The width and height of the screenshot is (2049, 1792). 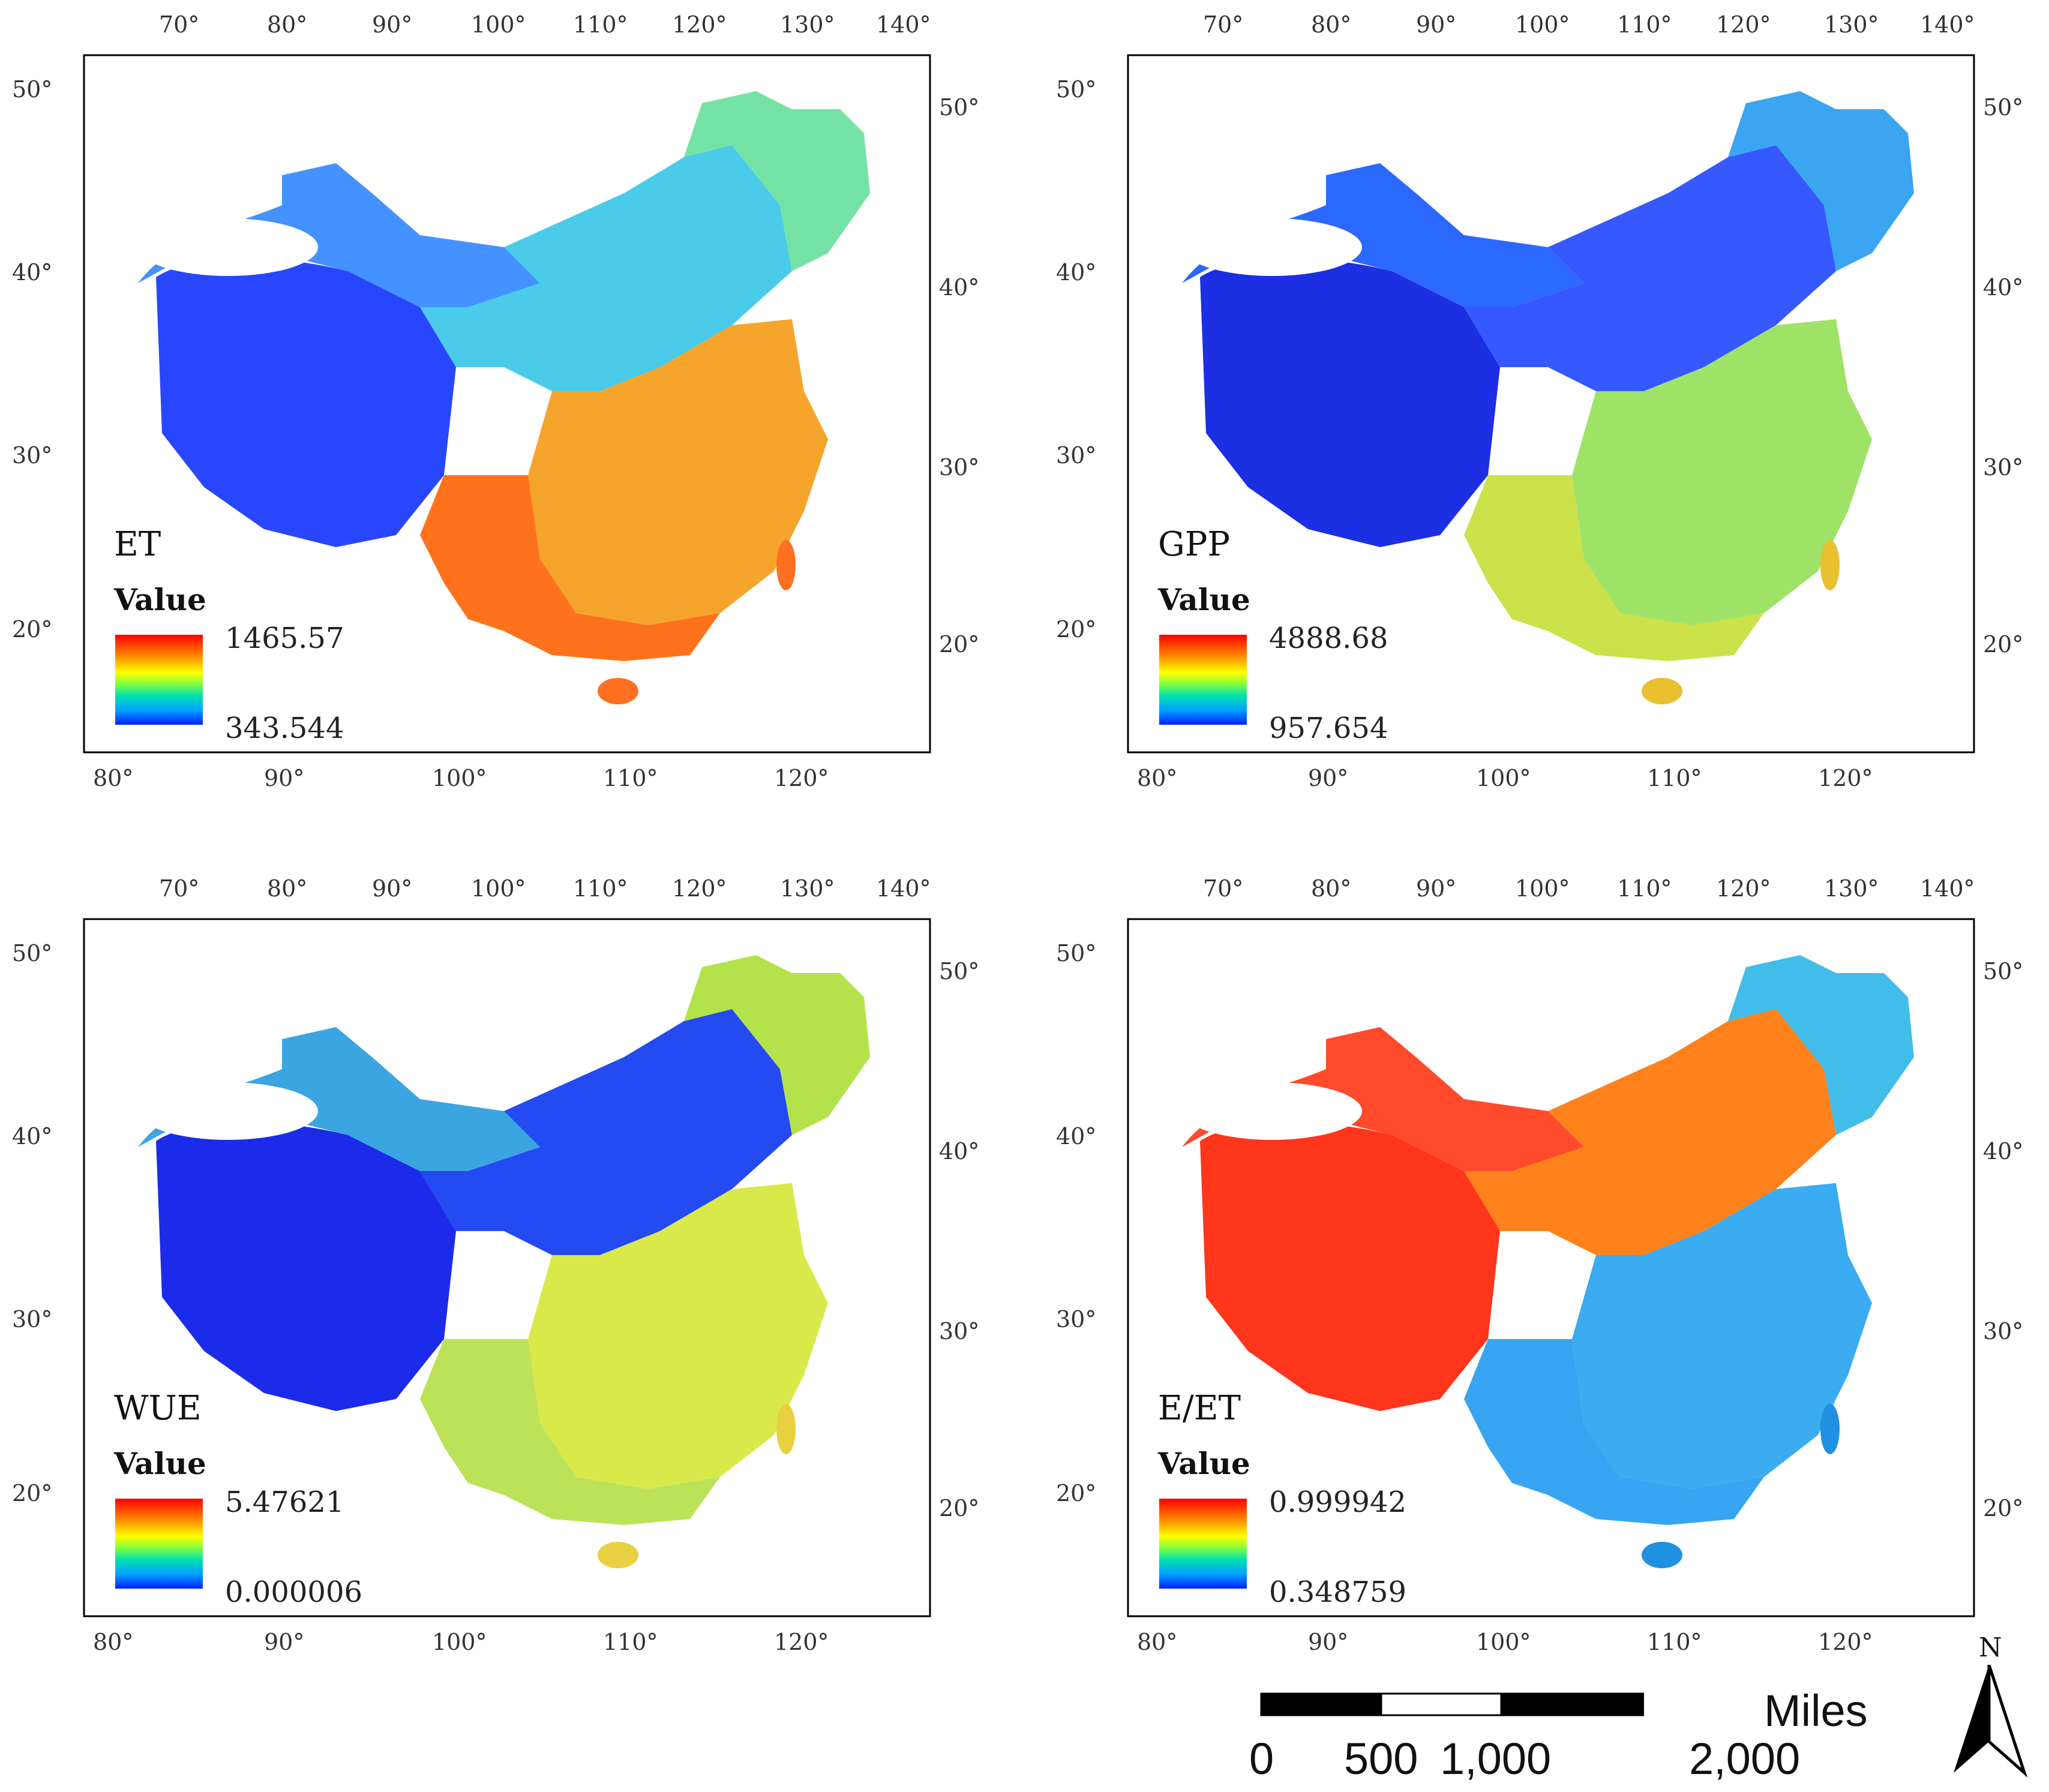 What do you see at coordinates (137, 544) in the screenshot?
I see `variable-title: ET` at bounding box center [137, 544].